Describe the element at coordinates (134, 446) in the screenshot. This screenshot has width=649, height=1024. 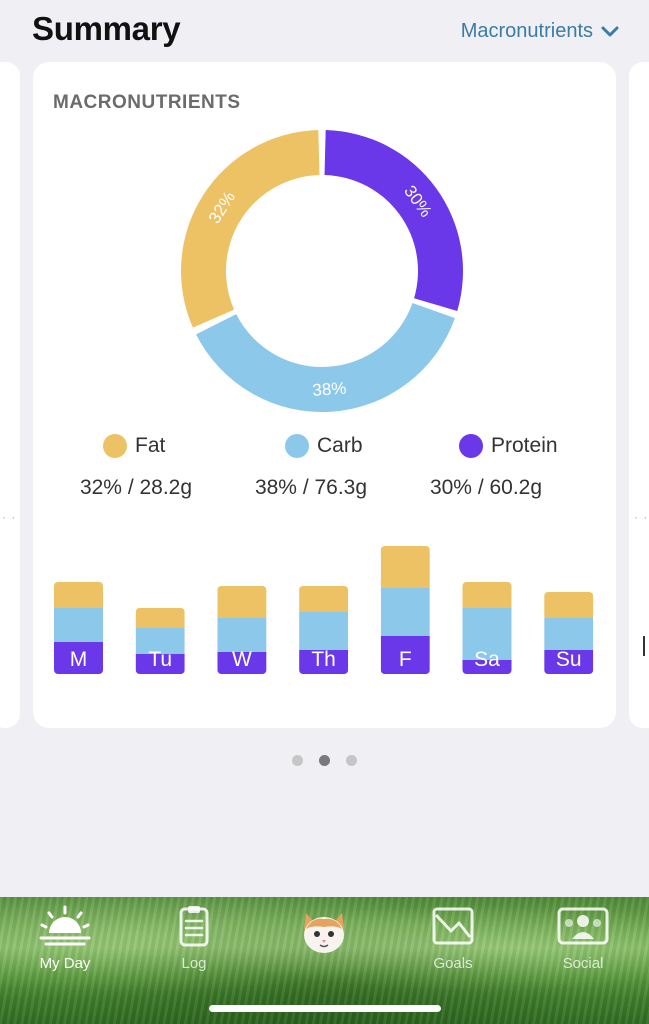
I see `legend-fat: Fat` at that location.